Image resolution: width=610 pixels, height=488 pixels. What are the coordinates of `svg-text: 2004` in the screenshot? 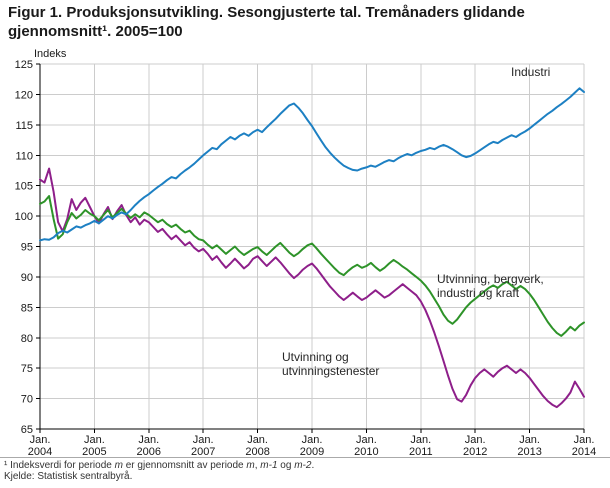 It's located at (40, 452).